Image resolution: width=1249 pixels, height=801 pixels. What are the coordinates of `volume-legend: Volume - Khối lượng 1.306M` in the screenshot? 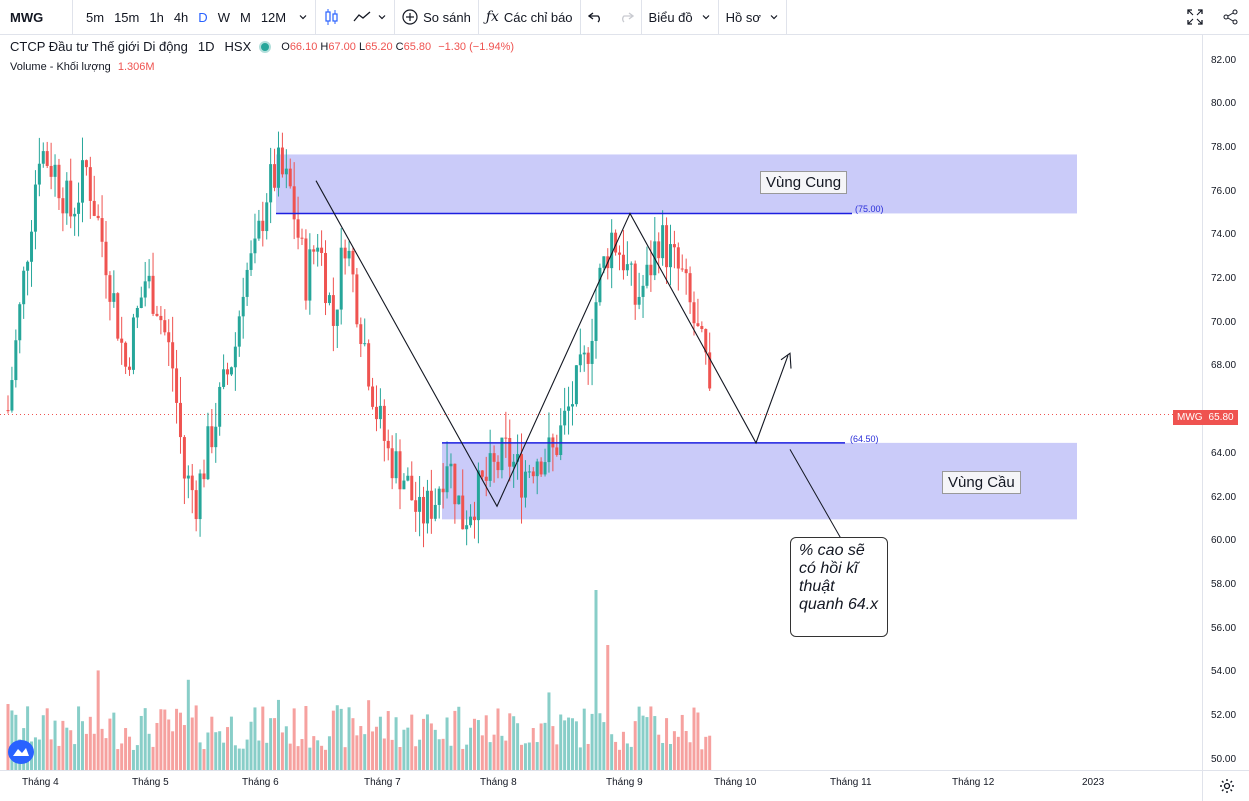 It's located at (82, 67).